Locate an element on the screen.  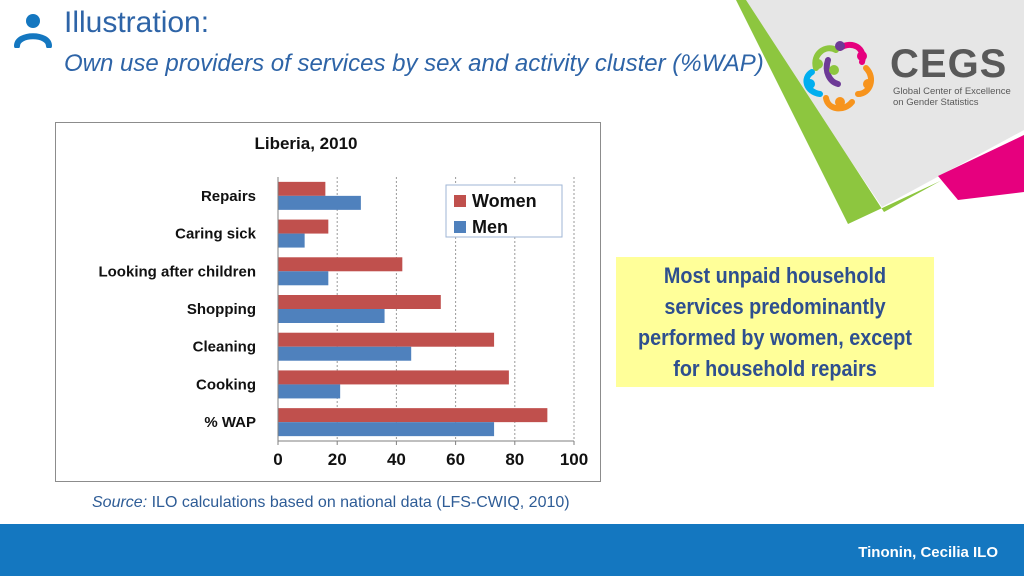
x-tick-label: 20 is located at coordinates (337, 459).